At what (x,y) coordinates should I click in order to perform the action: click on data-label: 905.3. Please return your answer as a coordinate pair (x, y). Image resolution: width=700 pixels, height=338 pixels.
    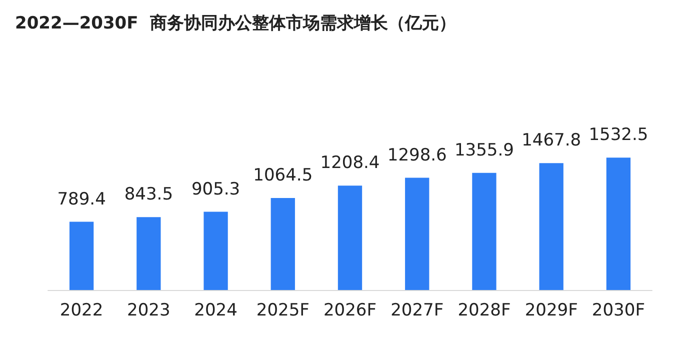
    Looking at the image, I should click on (215, 189).